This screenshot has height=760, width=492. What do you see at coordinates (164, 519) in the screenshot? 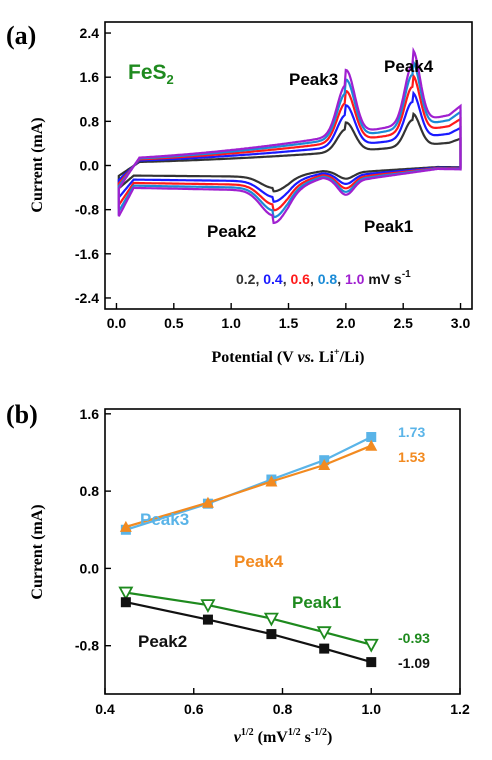
I see `panel-b-series-label-peak3: Peak3` at bounding box center [164, 519].